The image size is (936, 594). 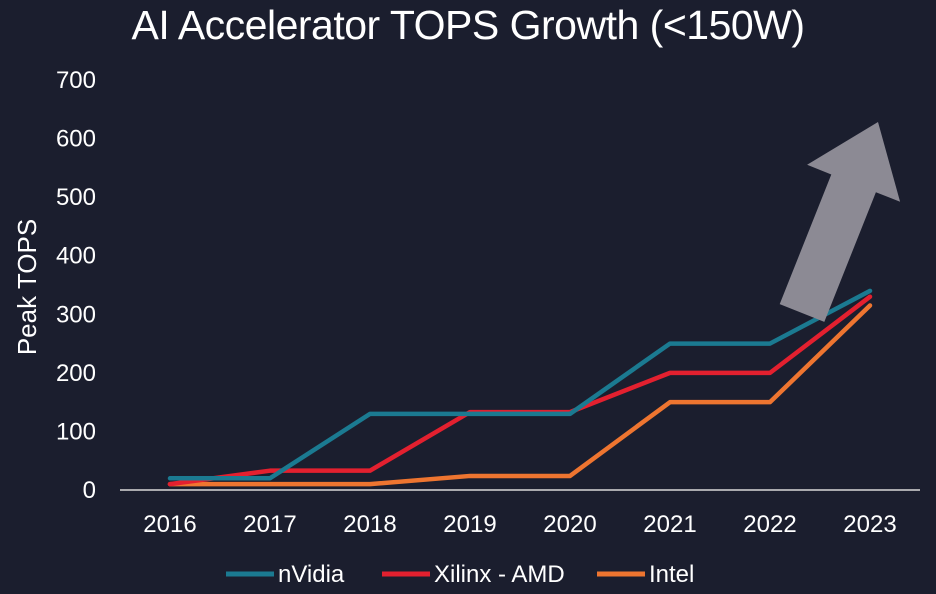 I want to click on y-axis-label: Peak TOPS, so click(x=27, y=287).